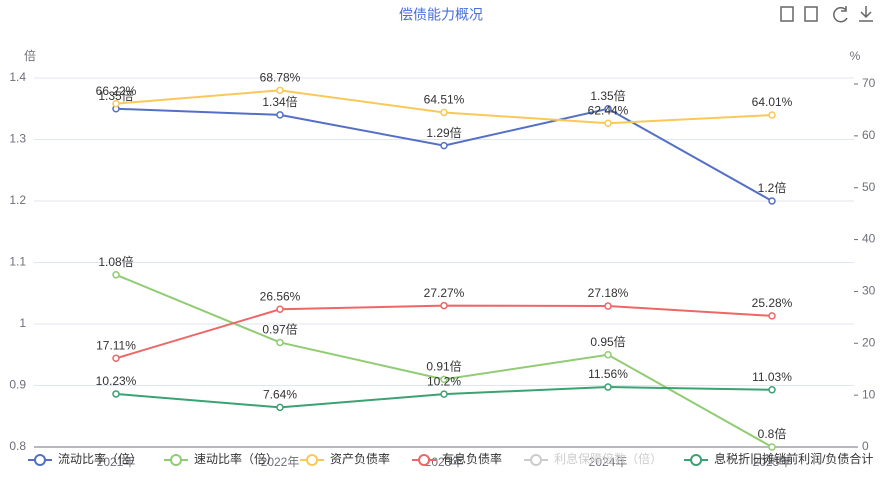 This screenshot has width=881, height=500. What do you see at coordinates (17, 446) in the screenshot?
I see `y-tick-label: 0.8` at bounding box center [17, 446].